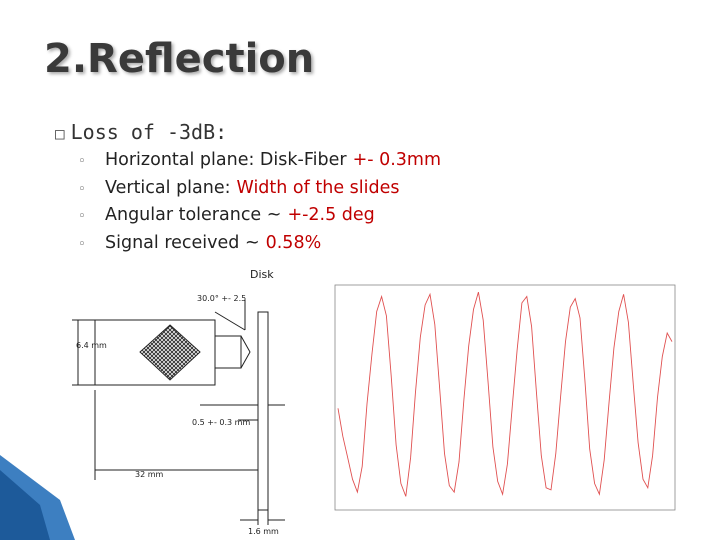 Image resolution: width=720 pixels, height=540 pixels. I want to click on sub-bullet: ◦ Angular tolerance ~ +-2.5 deg, so click(259, 219).